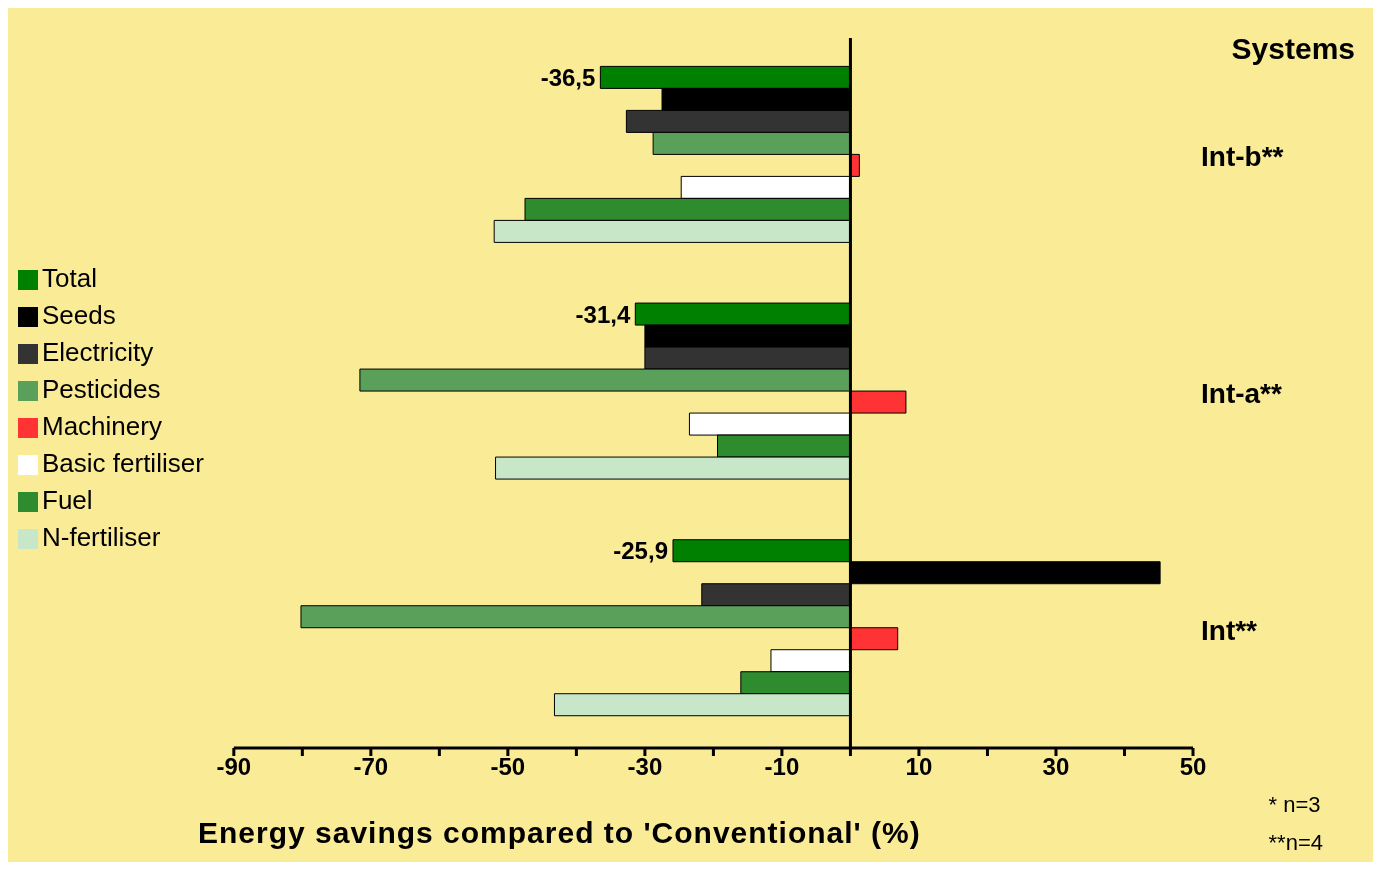  Describe the element at coordinates (1056, 767) in the screenshot. I see `x-tick-label: 30` at that location.